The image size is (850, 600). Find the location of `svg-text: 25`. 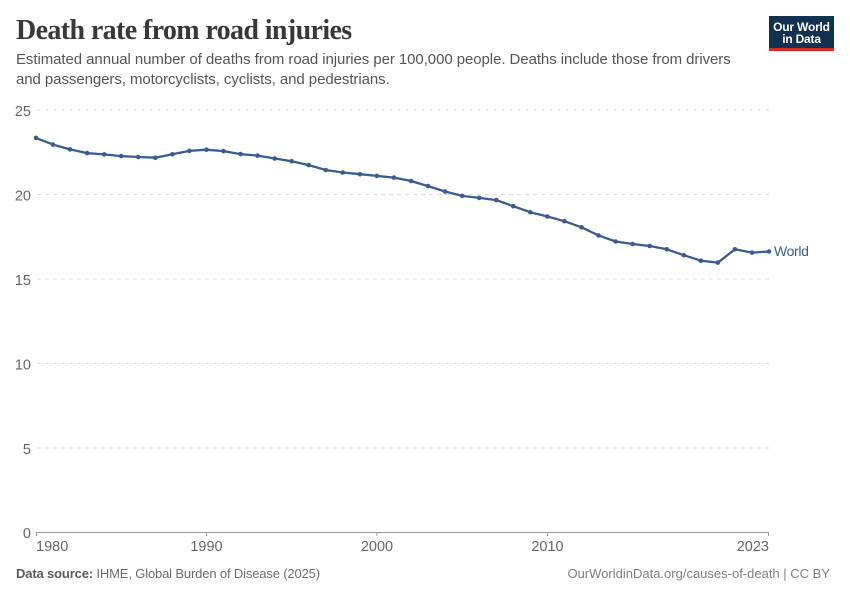

svg-text: 25 is located at coordinates (23, 112).